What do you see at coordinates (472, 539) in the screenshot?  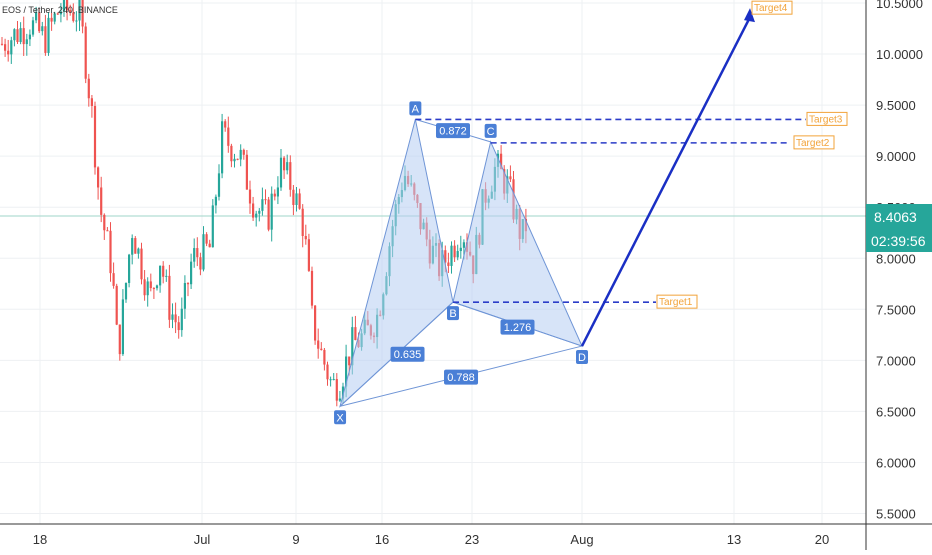 I see `time-tick-label: 23` at bounding box center [472, 539].